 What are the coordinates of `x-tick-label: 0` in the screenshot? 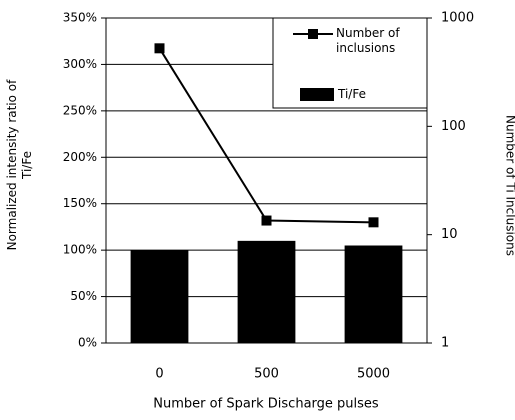 It's located at (159, 374).